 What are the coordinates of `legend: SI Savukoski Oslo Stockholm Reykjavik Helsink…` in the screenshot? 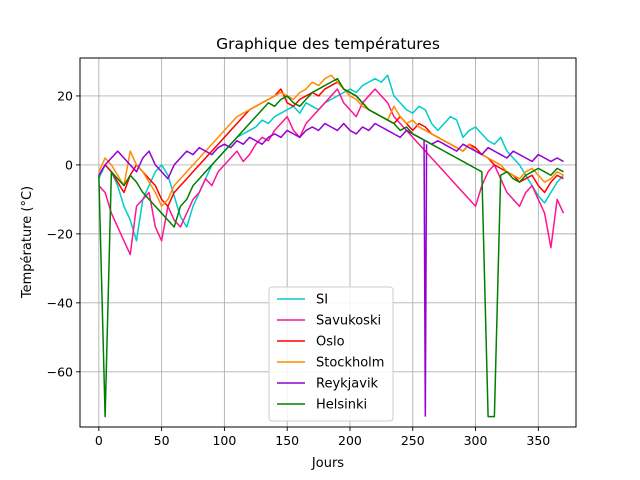 It's located at (331, 354).